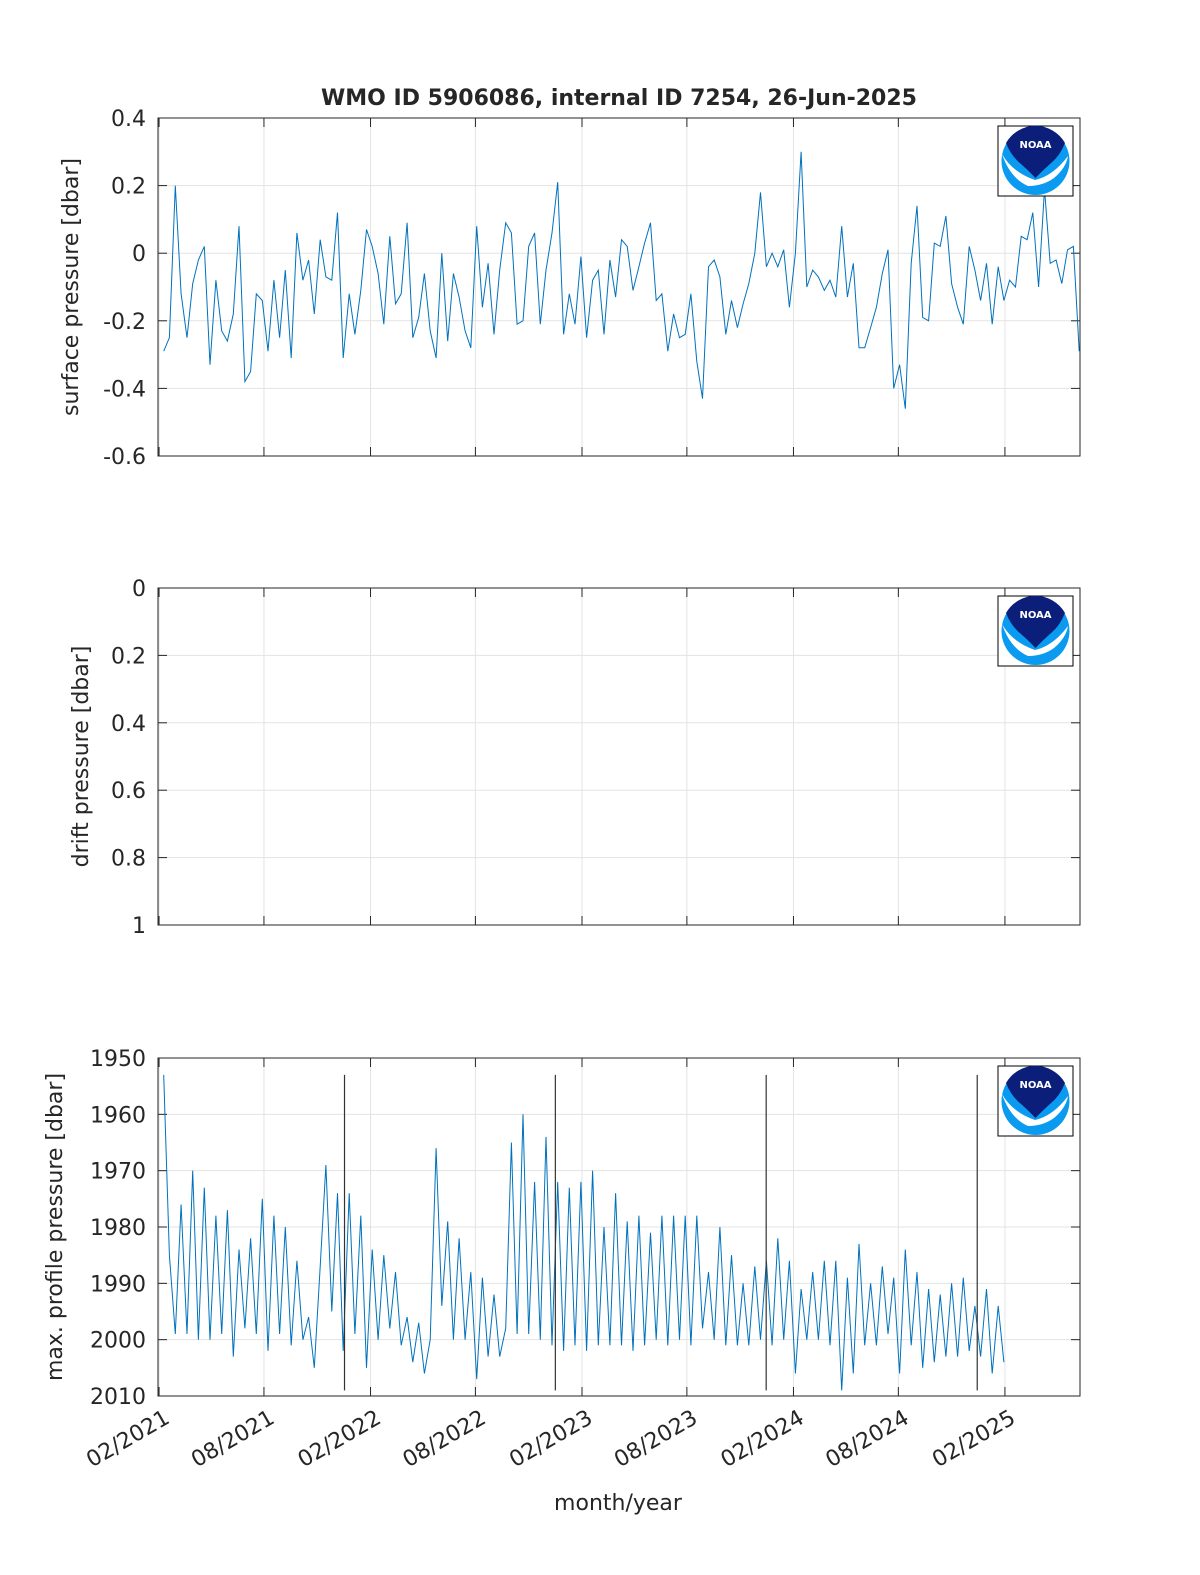  What do you see at coordinates (618, 1503) in the screenshot?
I see `x-axis-label: month/year` at bounding box center [618, 1503].